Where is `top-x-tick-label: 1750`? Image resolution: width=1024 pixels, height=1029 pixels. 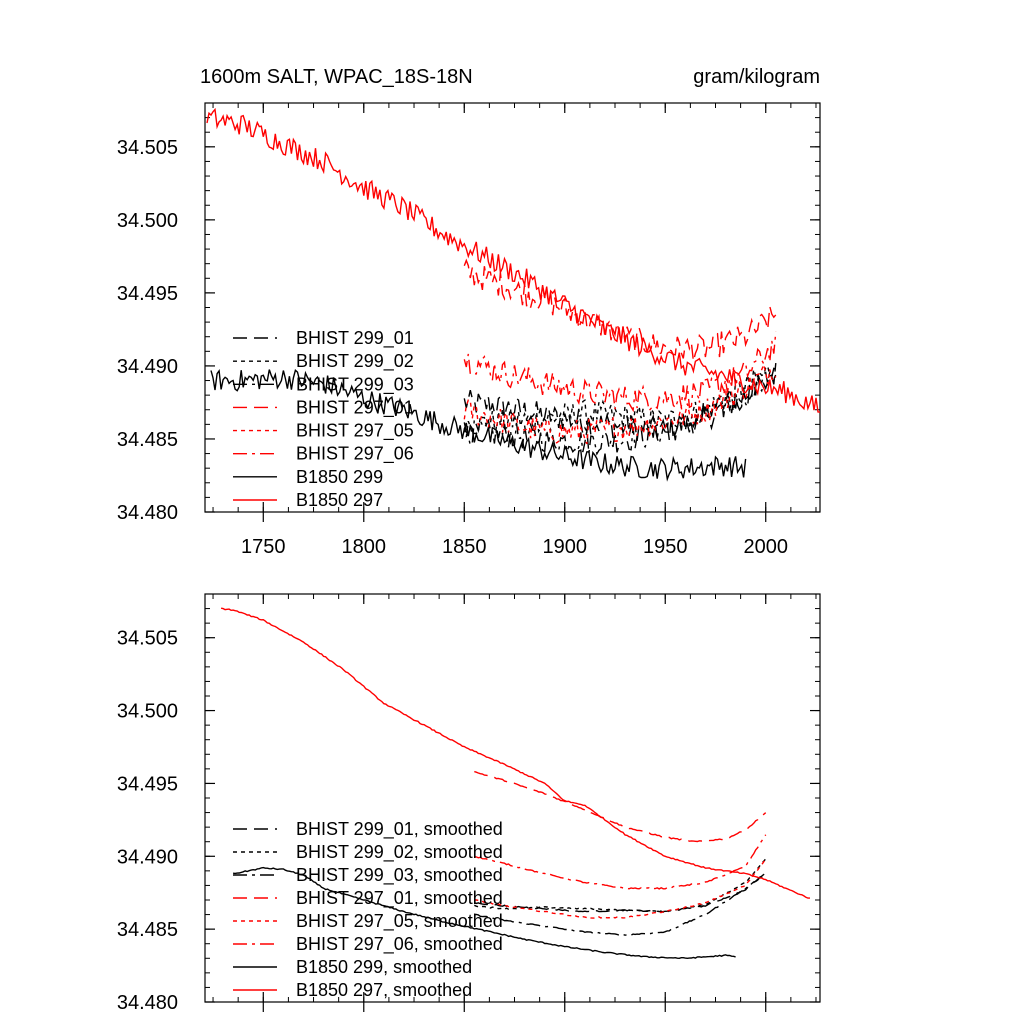 top-x-tick-label: 1750 is located at coordinates (263, 547).